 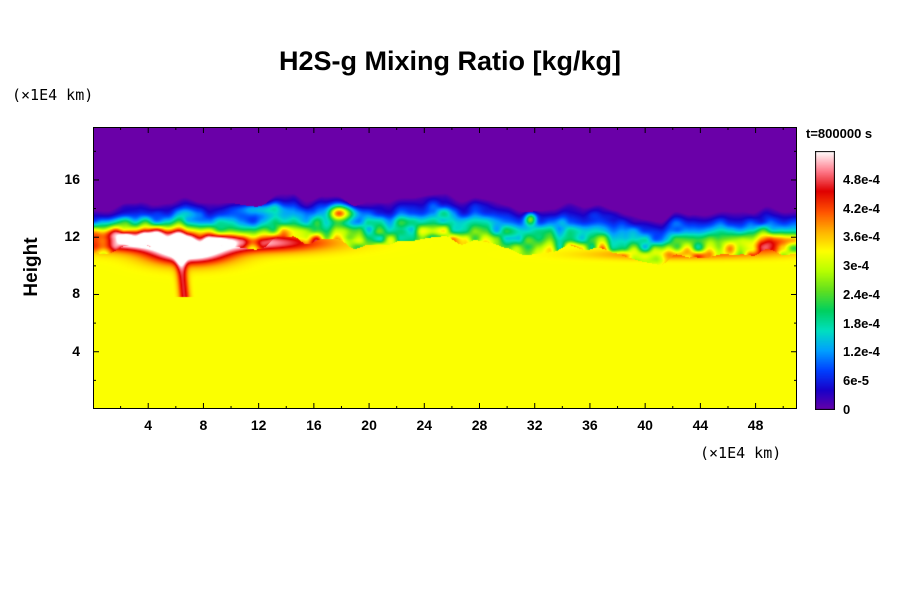 I want to click on colorbar, so click(x=825, y=280).